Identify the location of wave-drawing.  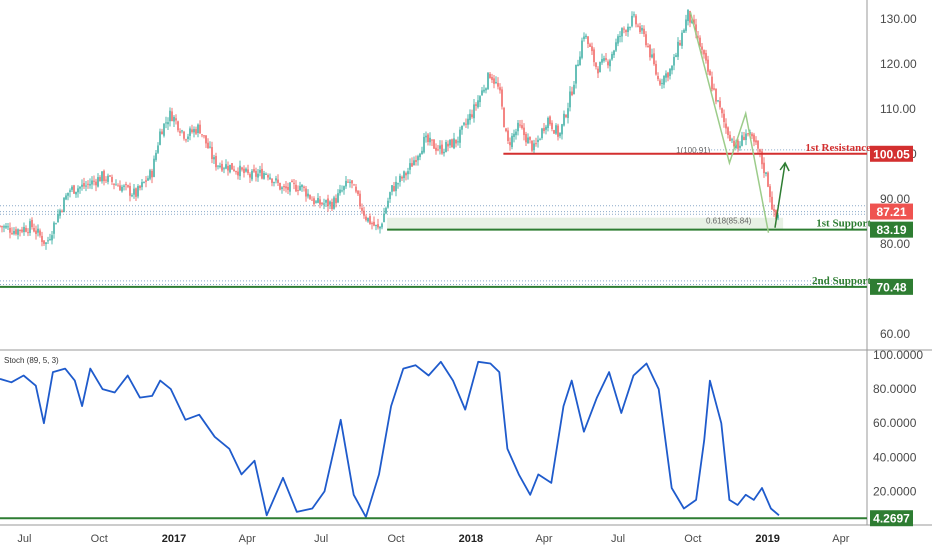
(729, 122).